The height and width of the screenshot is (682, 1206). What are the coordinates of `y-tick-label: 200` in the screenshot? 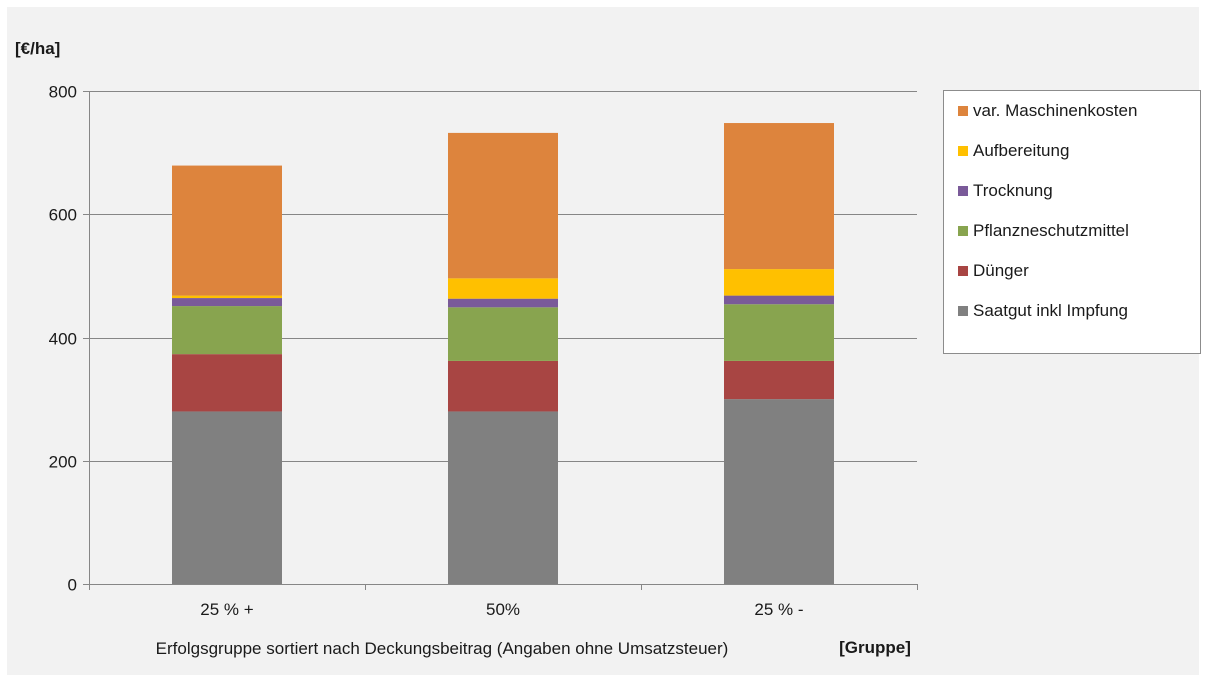 It's located at (63, 462).